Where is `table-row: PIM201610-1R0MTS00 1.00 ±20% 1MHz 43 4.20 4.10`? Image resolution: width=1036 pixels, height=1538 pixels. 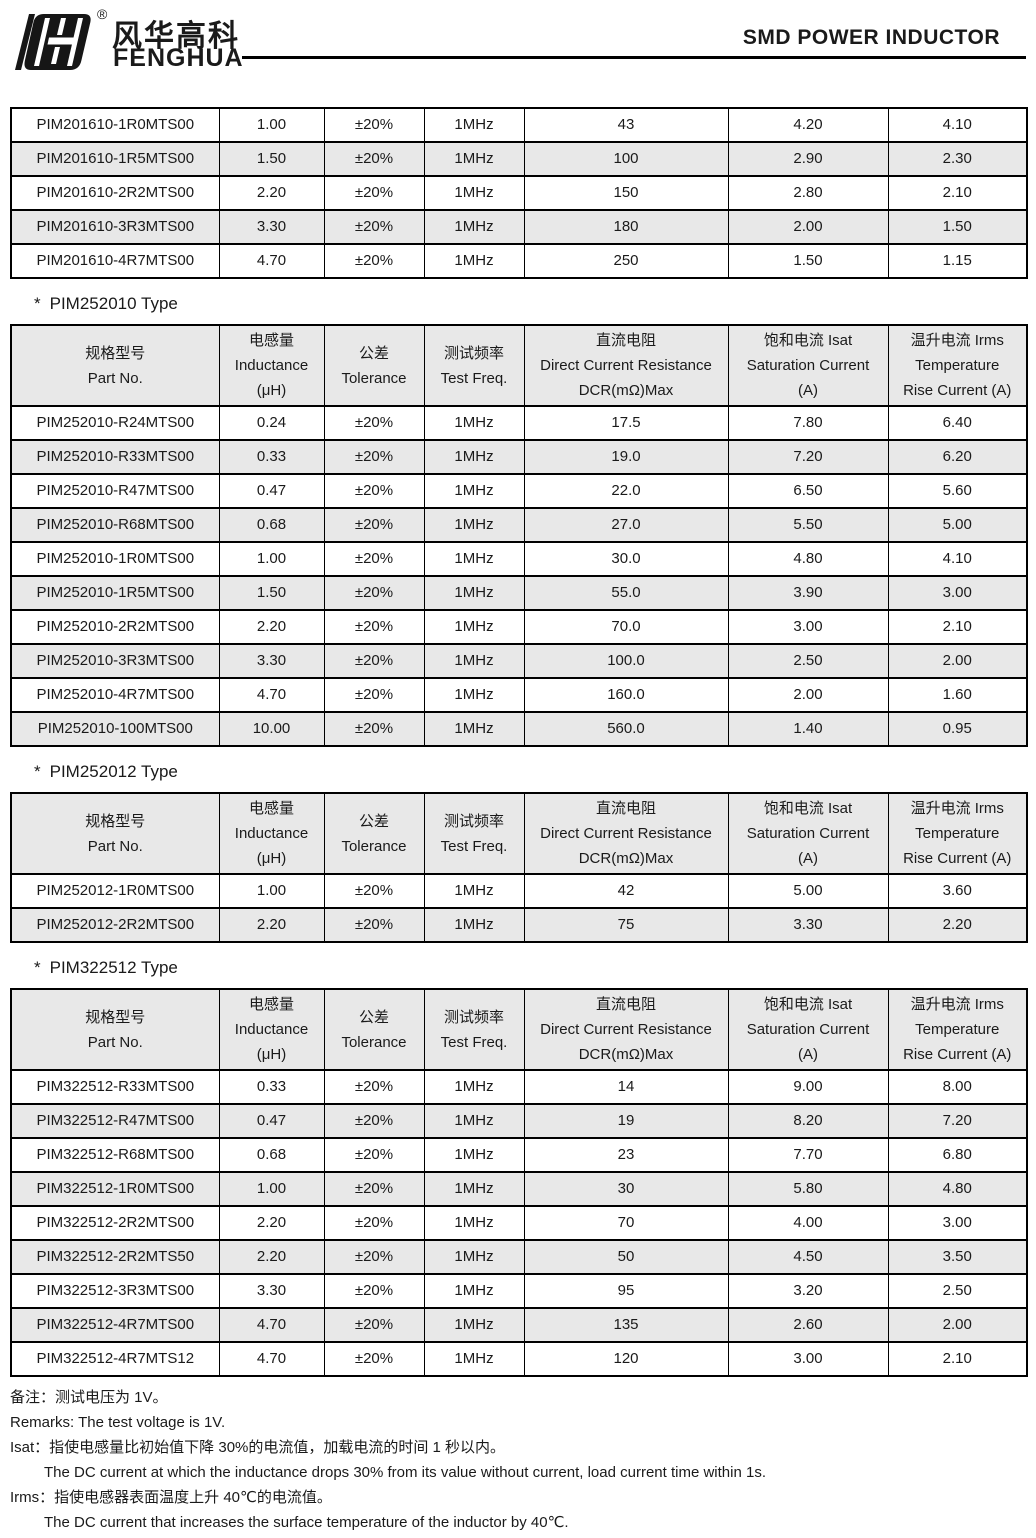
table-row: PIM201610-1R0MTS00 1.00 ±20% 1MHz 43 4.20 4.10 is located at coordinates (519, 125).